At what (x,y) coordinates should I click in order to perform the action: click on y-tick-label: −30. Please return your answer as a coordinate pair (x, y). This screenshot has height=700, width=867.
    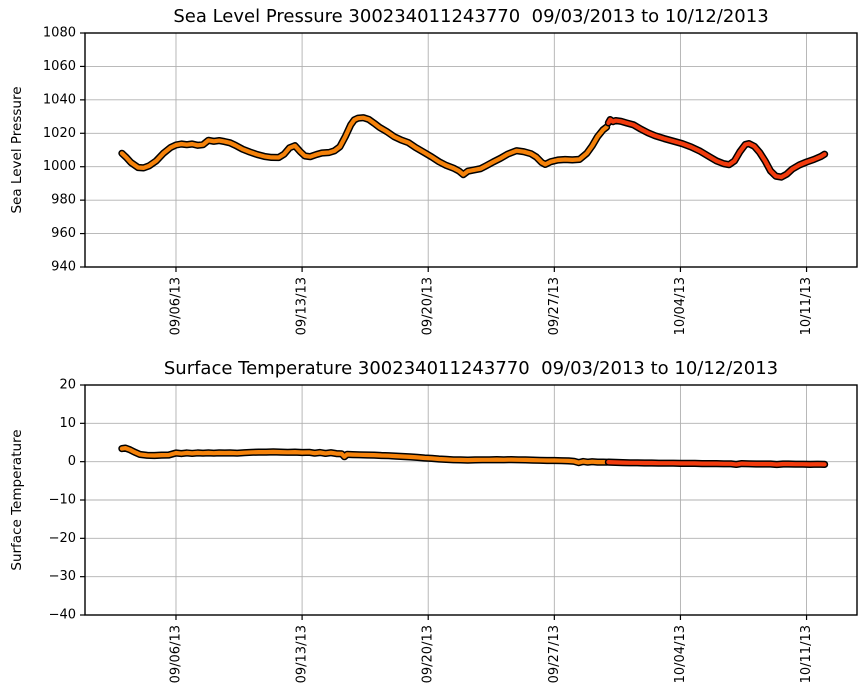
    Looking at the image, I should click on (62, 576).